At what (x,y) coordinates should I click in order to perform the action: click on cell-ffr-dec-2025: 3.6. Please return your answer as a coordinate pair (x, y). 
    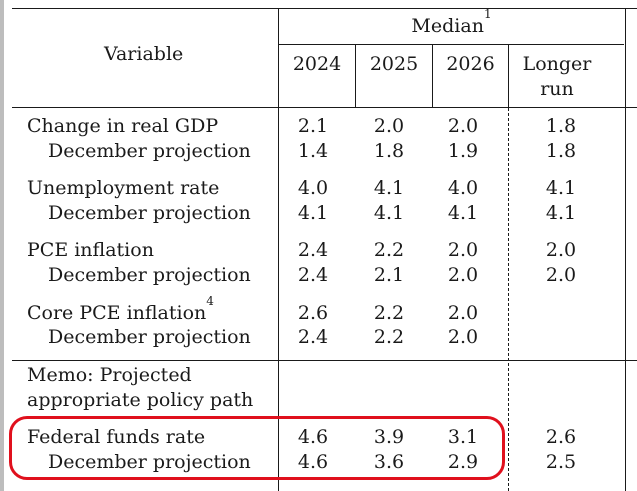
    Looking at the image, I should click on (389, 462).